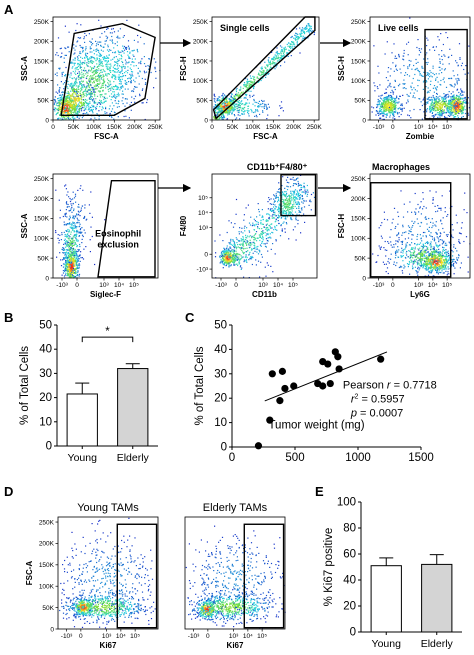 This screenshot has height=655, width=474. What do you see at coordinates (77, 285) in the screenshot?
I see `flow-4-xtick-label: 0` at bounding box center [77, 285].